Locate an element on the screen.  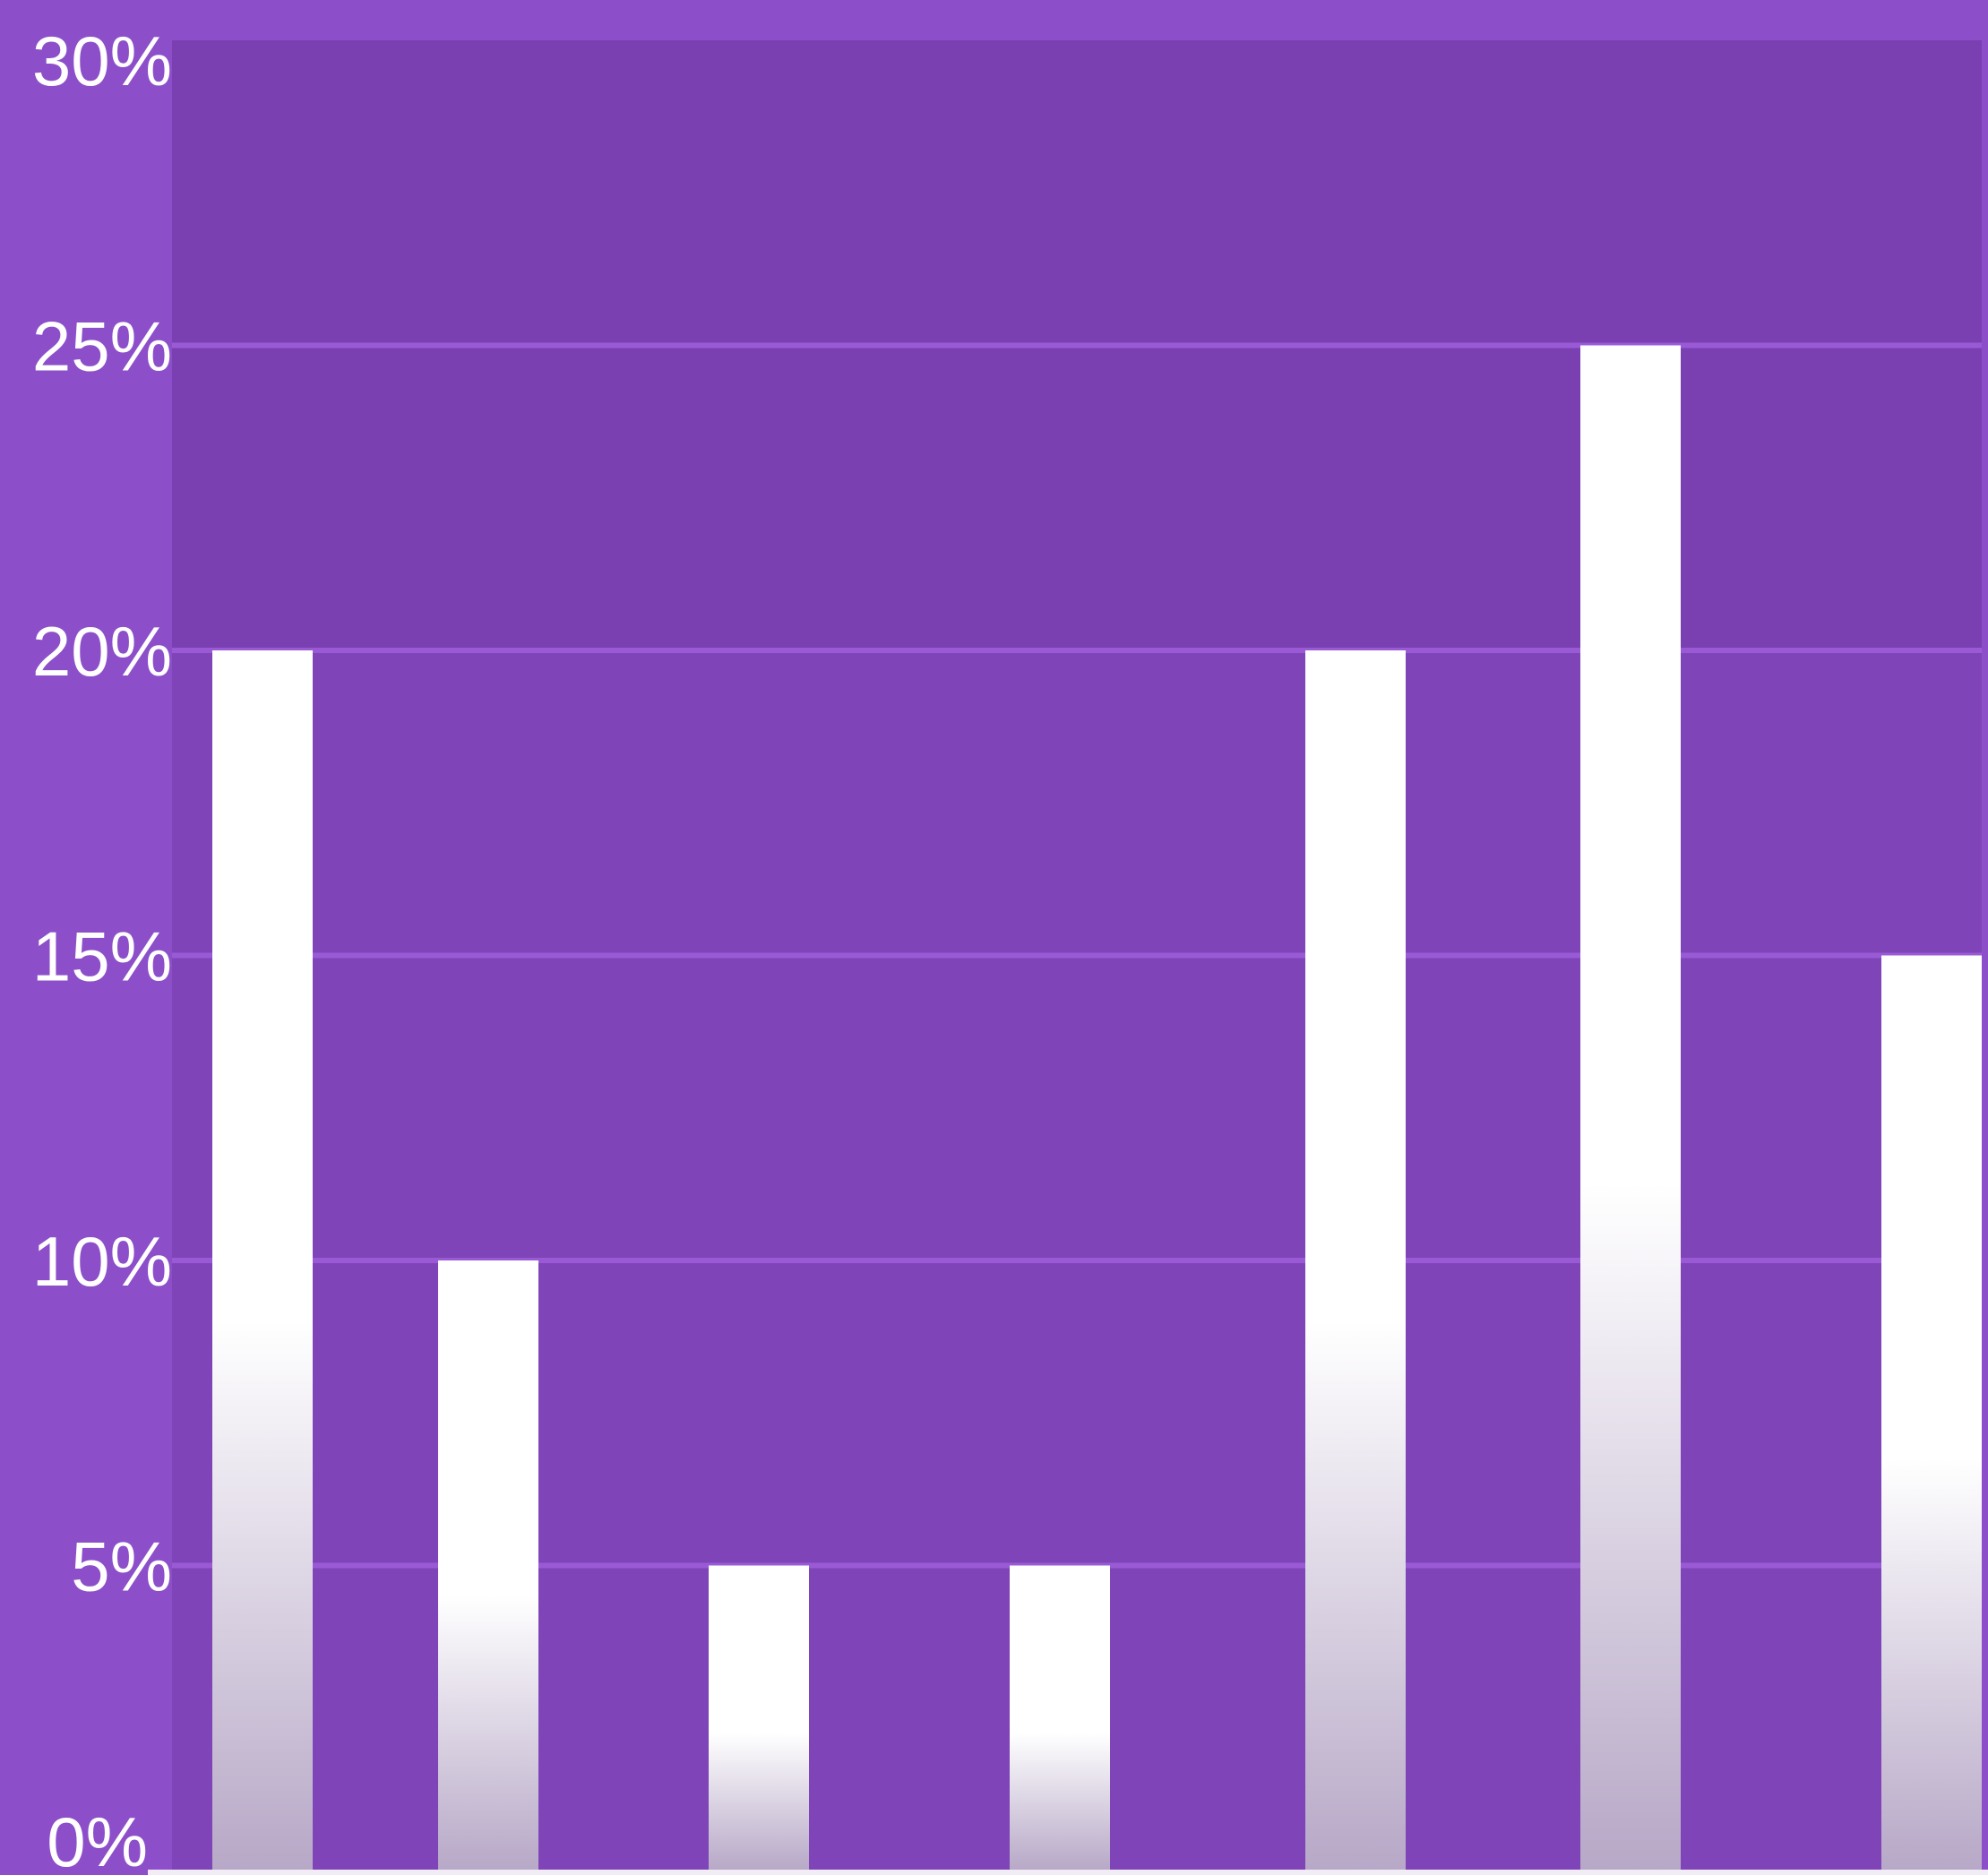
y-tick-label: 5% is located at coordinates (121, 1566).